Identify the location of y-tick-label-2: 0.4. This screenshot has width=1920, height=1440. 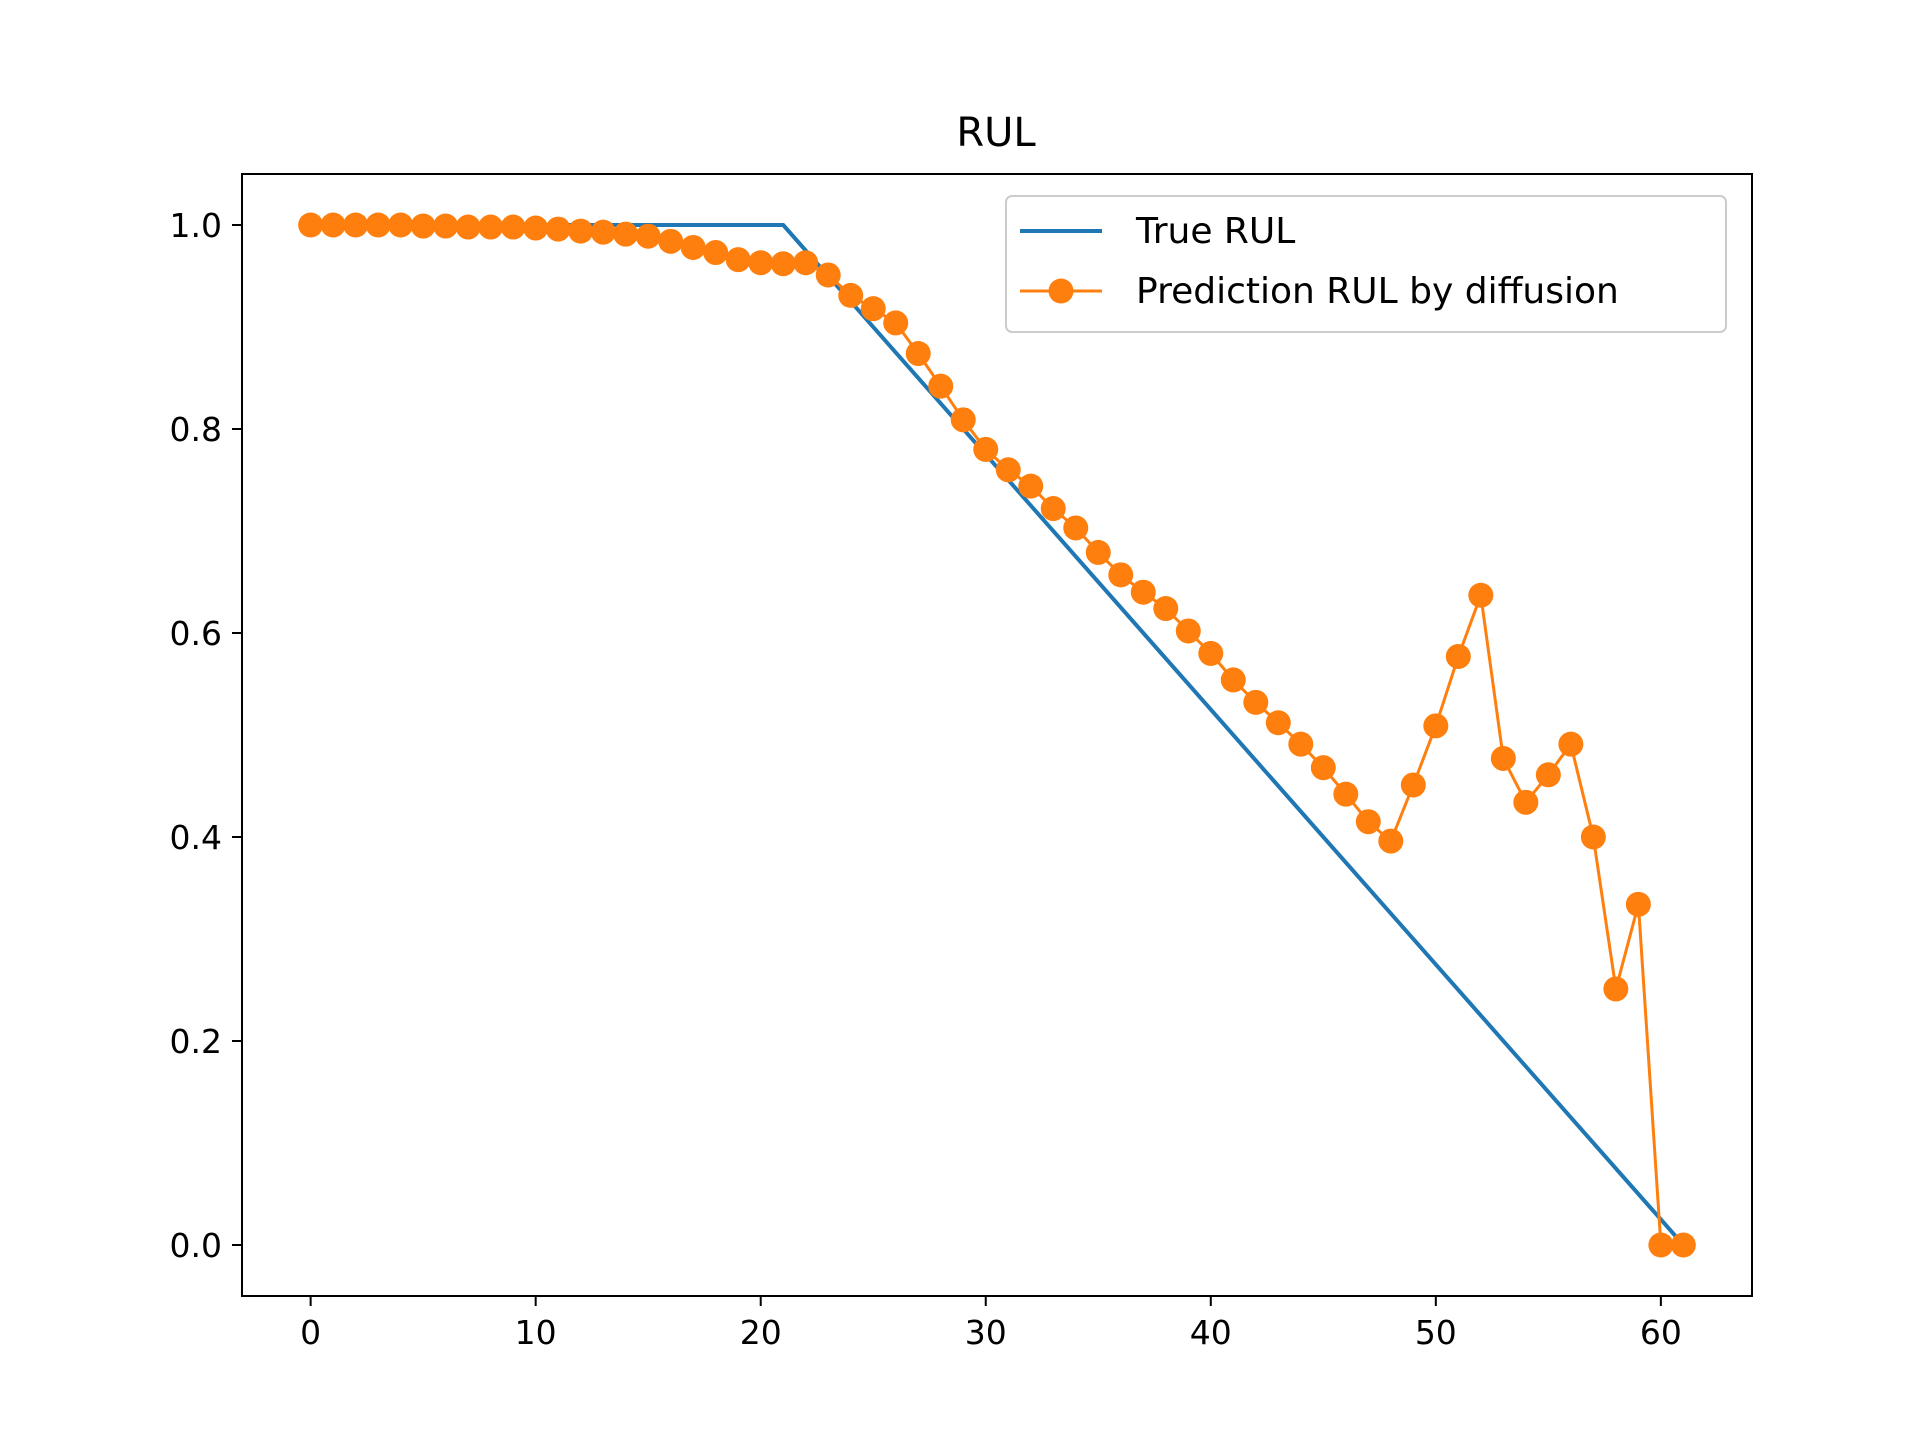
(196, 837).